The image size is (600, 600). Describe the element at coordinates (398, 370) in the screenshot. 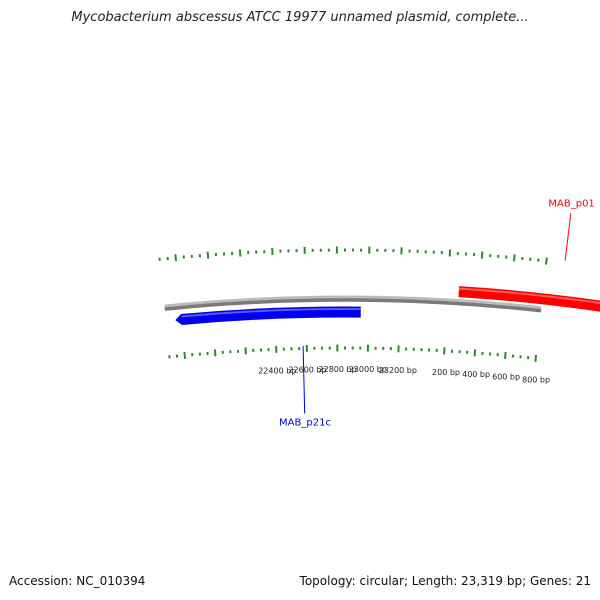

I see `tick-label: 23200 bp` at that location.